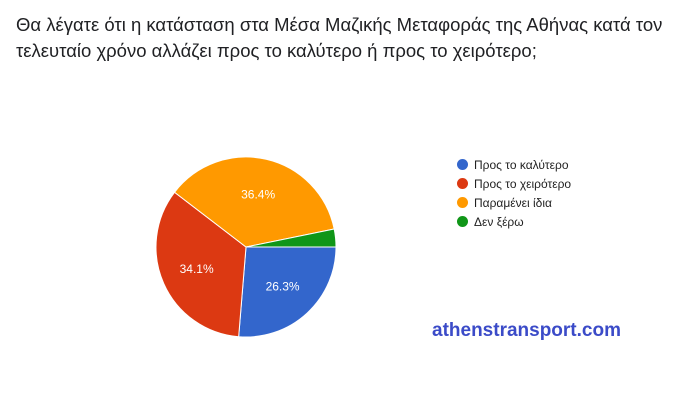  Describe the element at coordinates (523, 183) in the screenshot. I see `legend-label: Προς το χειρότερο` at that location.